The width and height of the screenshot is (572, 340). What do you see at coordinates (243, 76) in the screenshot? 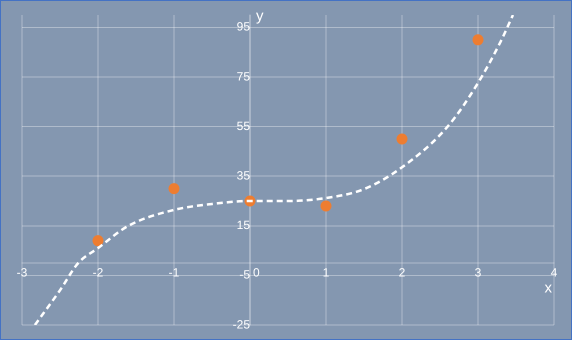
I see `y-tick-label: 75` at bounding box center [243, 76].